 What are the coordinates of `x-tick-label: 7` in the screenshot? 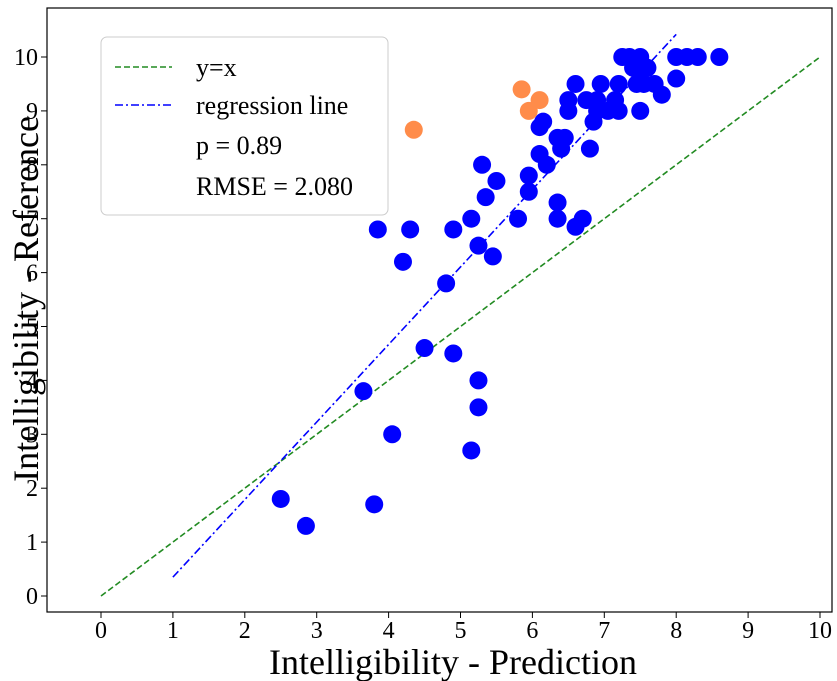 It's located at (604, 631).